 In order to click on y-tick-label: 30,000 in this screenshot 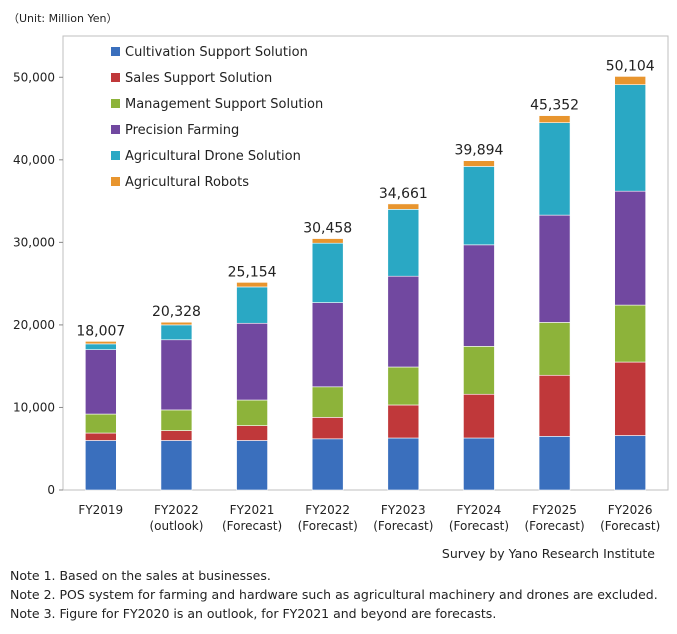, I will do `click(34, 242)`.